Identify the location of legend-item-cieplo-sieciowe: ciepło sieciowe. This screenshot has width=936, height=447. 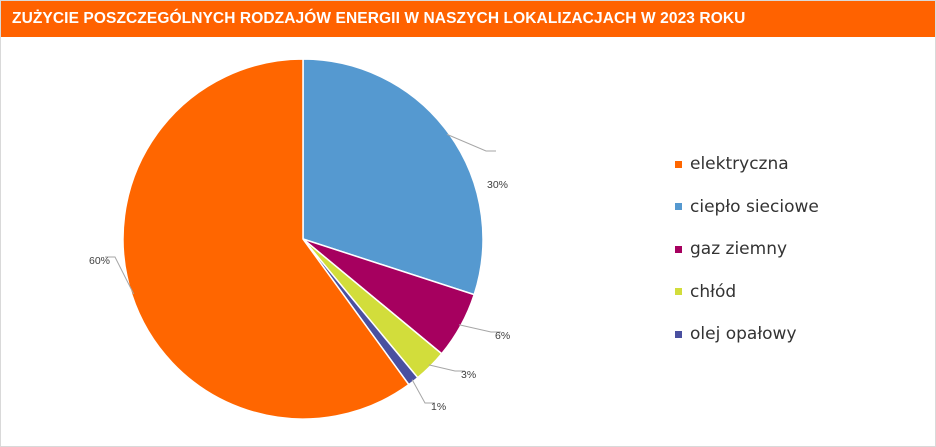
(747, 207).